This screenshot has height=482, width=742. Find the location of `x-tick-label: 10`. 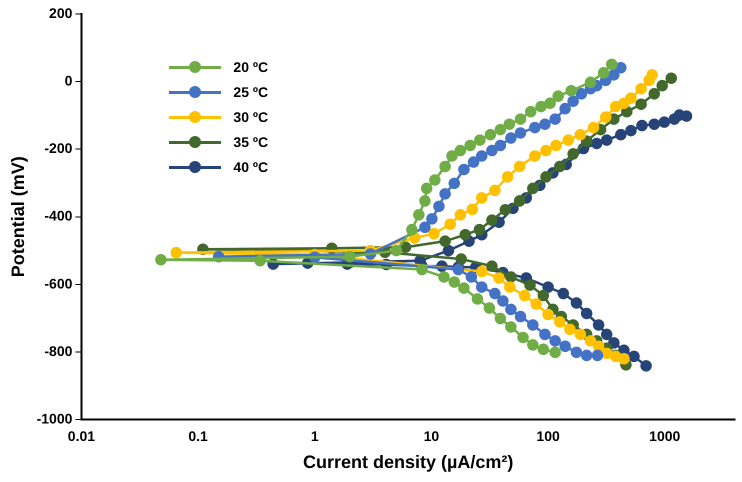

x-tick-label: 10 is located at coordinates (432, 436).